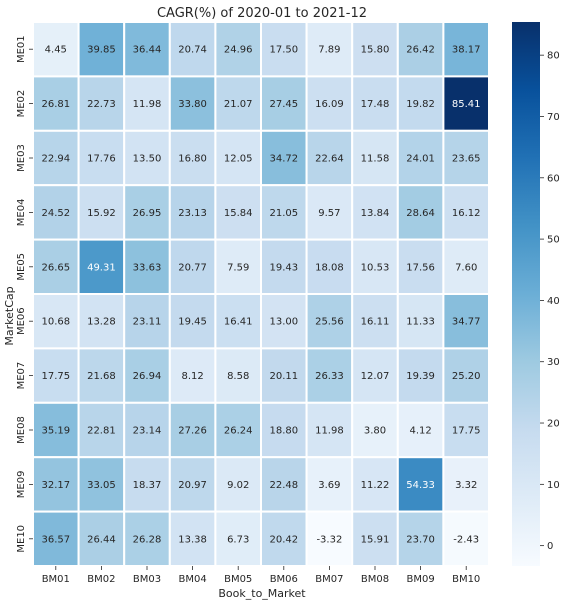 This screenshot has height=605, width=566. I want to click on cell-value-label: 25.20, so click(466, 376).